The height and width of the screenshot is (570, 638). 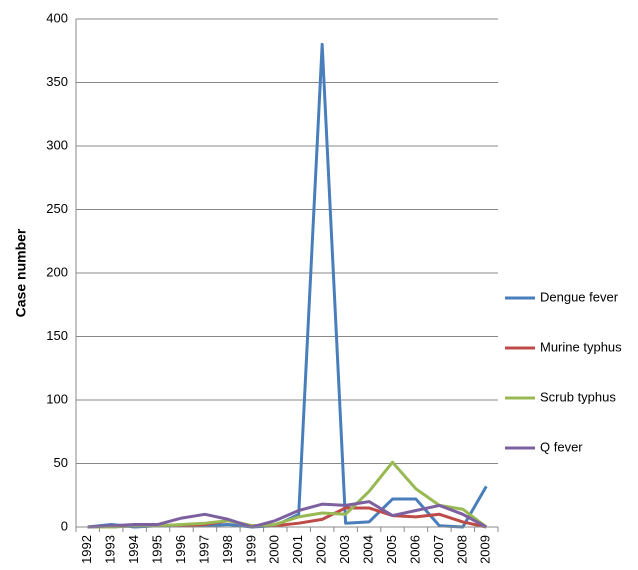 What do you see at coordinates (61, 462) in the screenshot?
I see `y-tick-label: 50` at bounding box center [61, 462].